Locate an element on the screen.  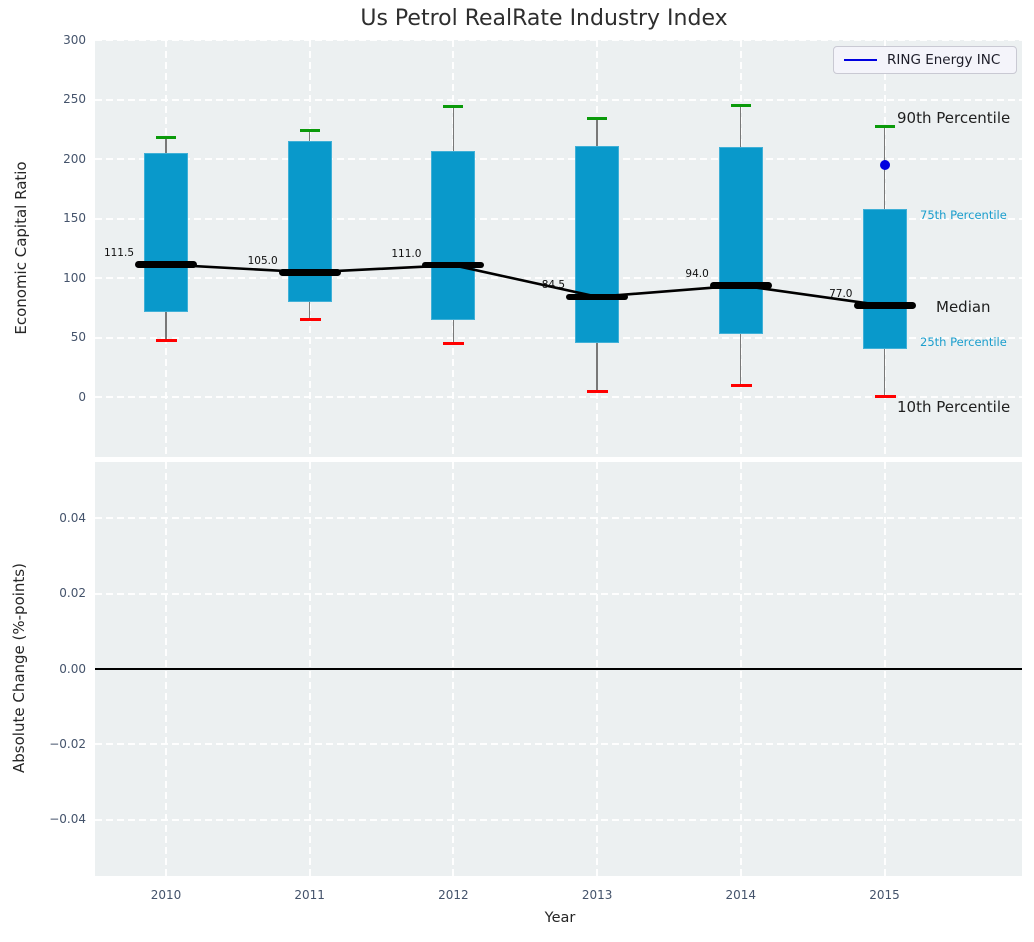
top-ytick-label: 0 is located at coordinates (82, 396).